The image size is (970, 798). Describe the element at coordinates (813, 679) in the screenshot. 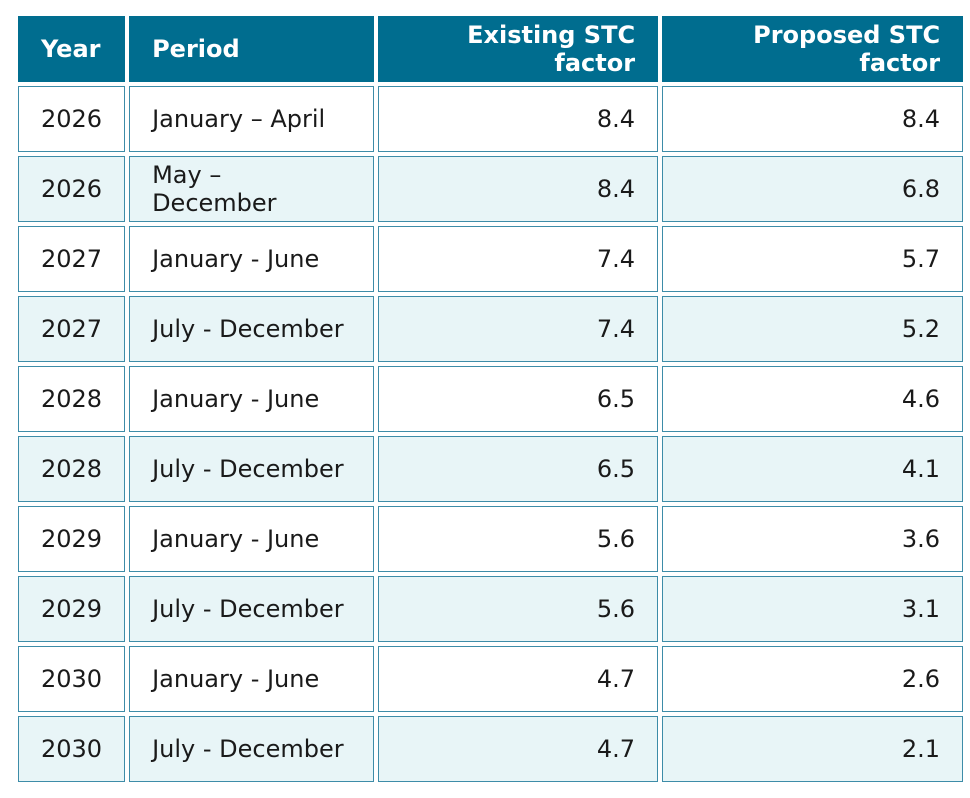

I see `cell-proposed-stc-factor: 2.6` at that location.